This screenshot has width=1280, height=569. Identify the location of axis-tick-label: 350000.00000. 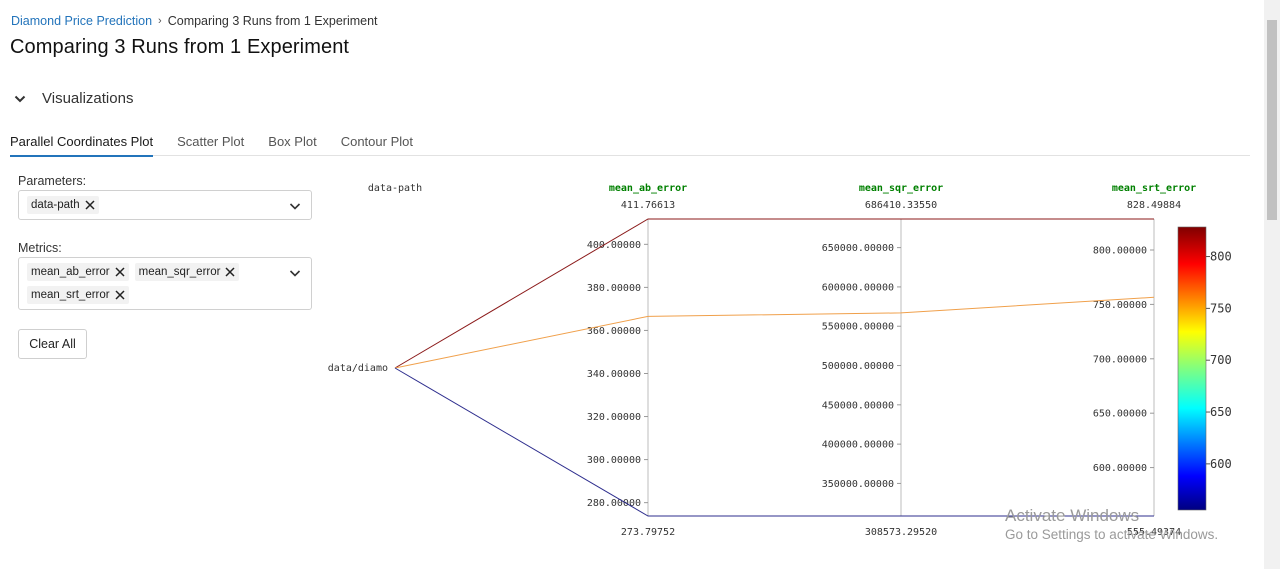
(858, 484).